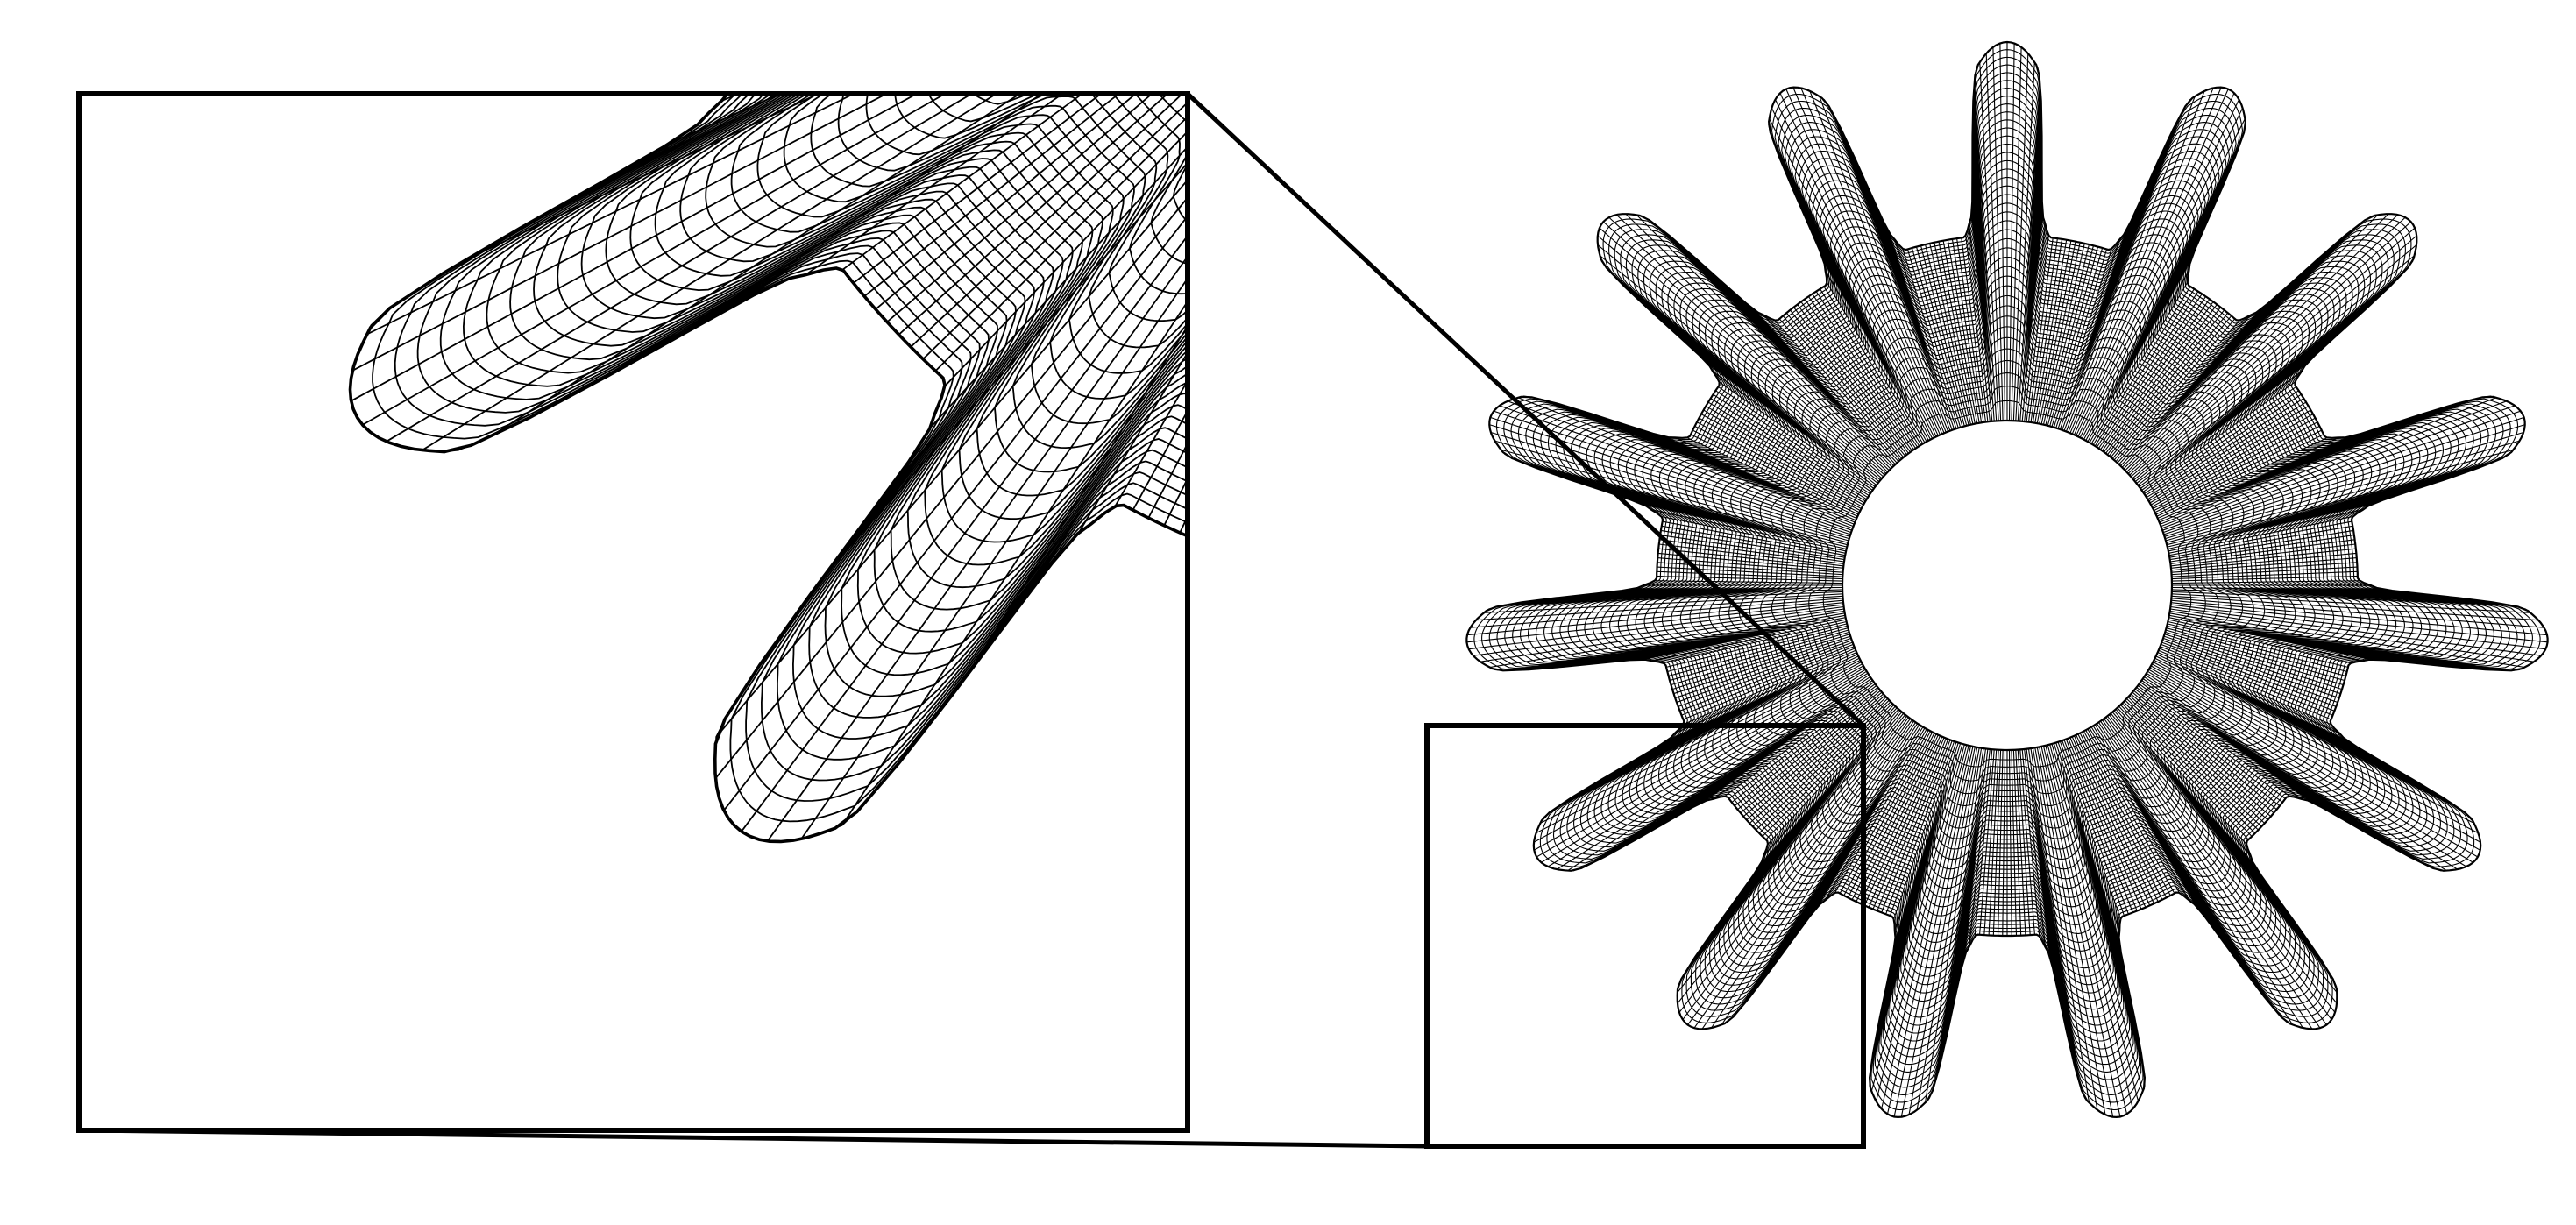  What do you see at coordinates (2007, 585) in the screenshot?
I see `center-bore` at bounding box center [2007, 585].